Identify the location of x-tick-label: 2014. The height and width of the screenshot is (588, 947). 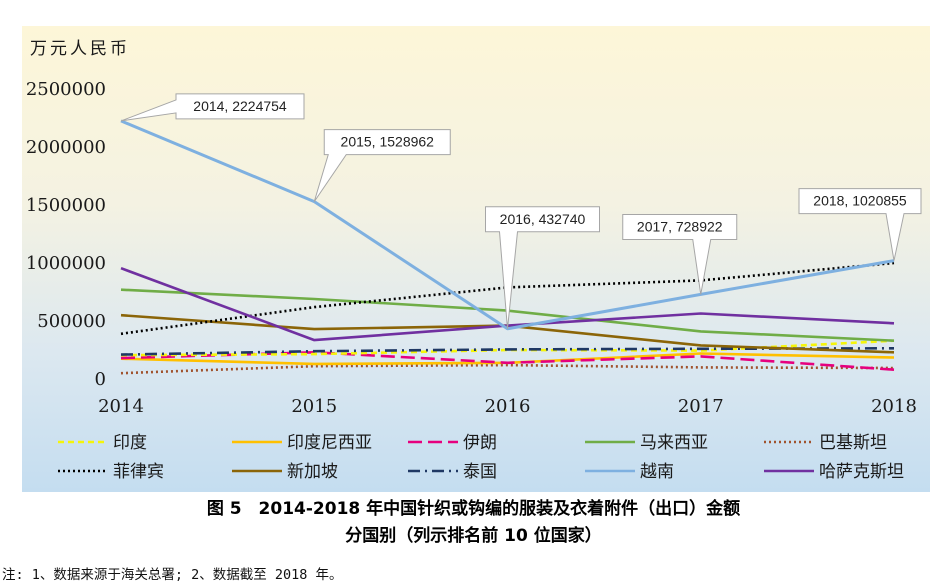
(121, 406).